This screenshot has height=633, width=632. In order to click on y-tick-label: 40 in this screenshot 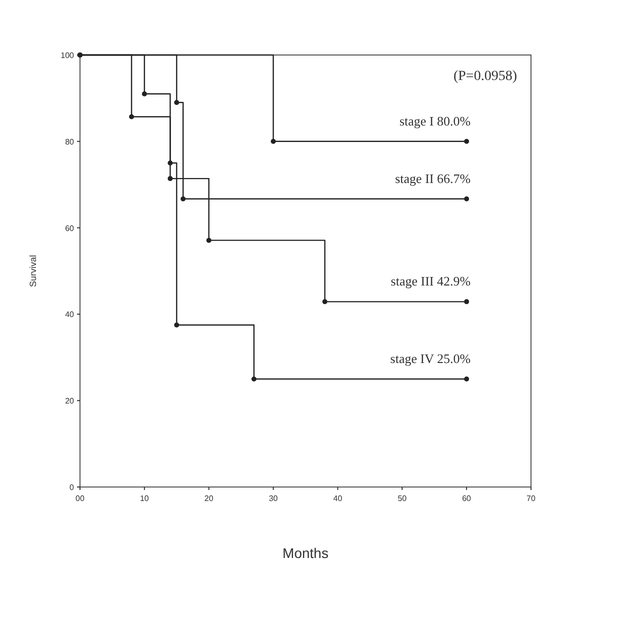, I will do `click(70, 315)`.